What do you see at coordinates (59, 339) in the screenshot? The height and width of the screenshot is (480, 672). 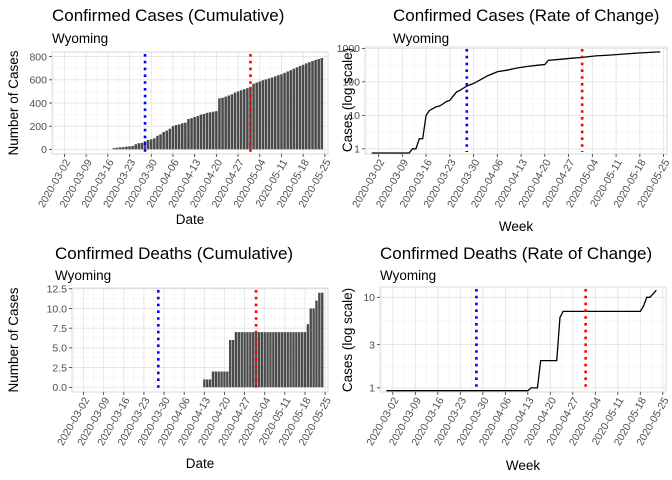 I see `y-axis: 0.0 2.5 5.0 7.5 10.0 12.5` at bounding box center [59, 339].